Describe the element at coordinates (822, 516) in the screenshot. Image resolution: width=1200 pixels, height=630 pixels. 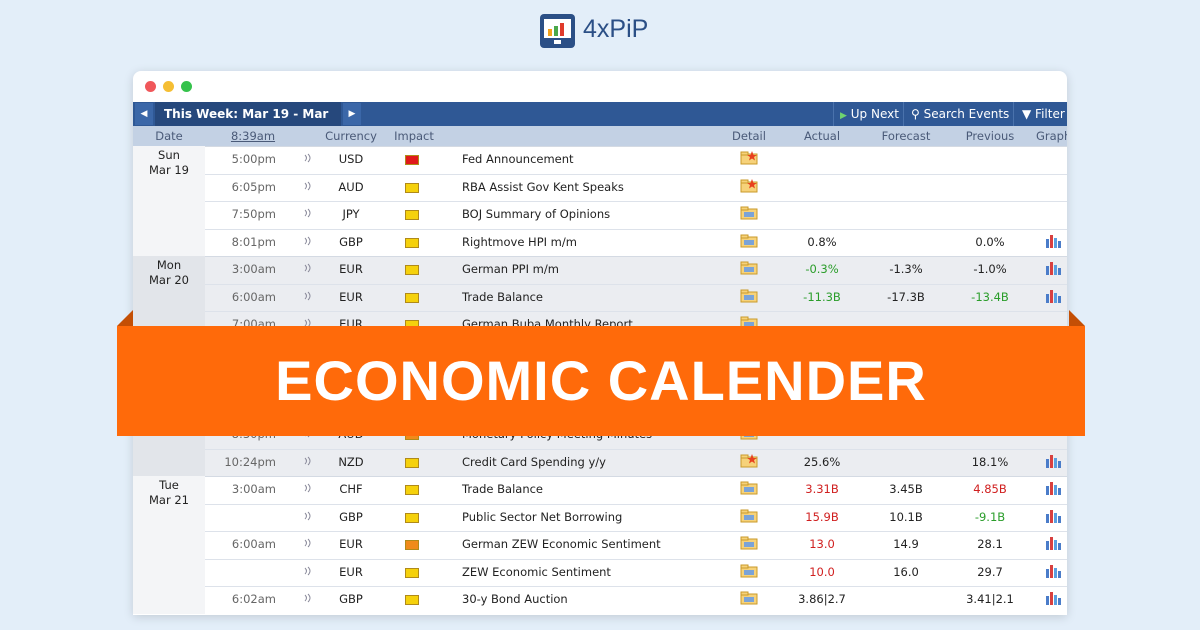
I see `actual-value: 15.9B` at that location.